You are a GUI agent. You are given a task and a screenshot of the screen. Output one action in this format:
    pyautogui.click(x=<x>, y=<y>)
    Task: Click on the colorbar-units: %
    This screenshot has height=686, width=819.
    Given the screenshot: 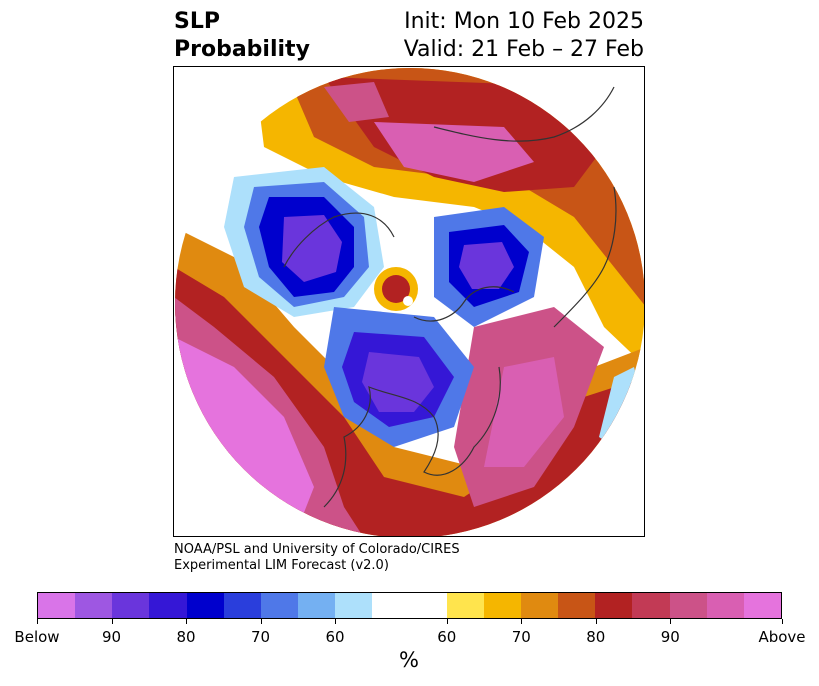 What is the action you would take?
    pyautogui.click(x=409, y=660)
    